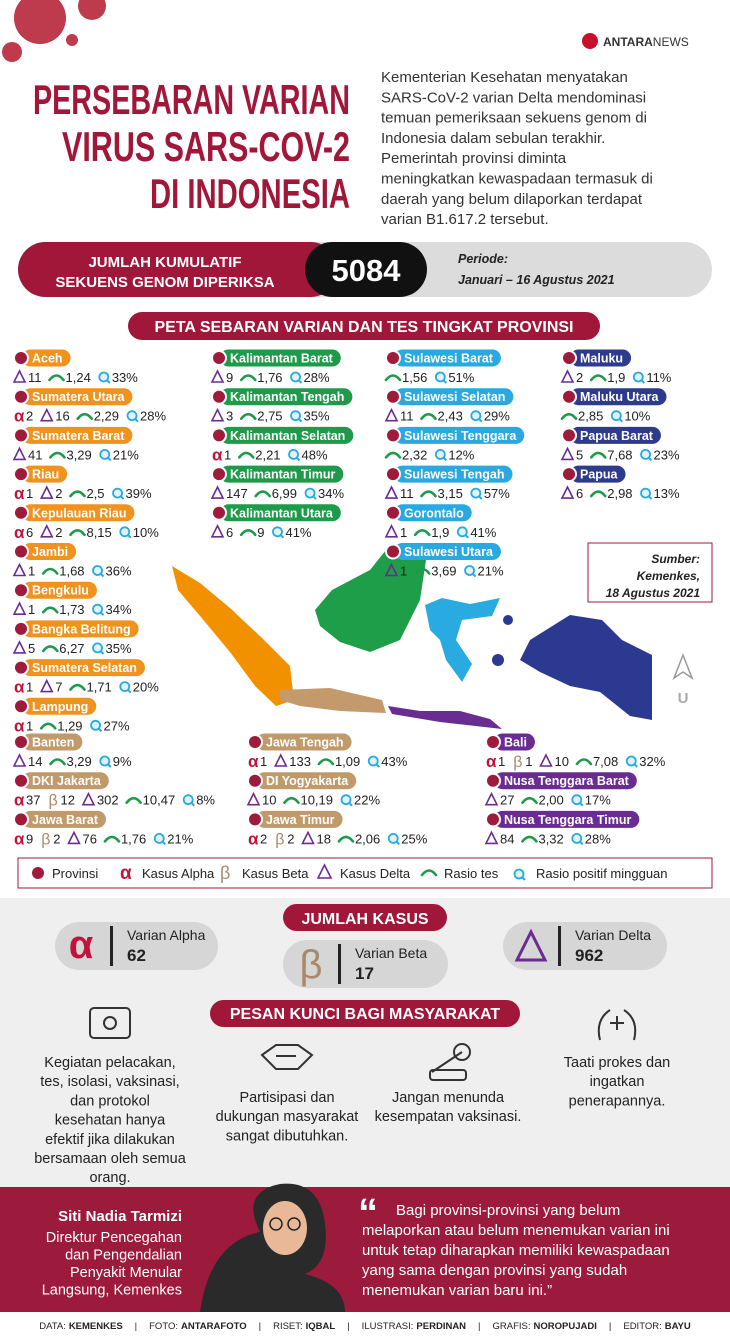 Image resolution: width=730 pixels, height=1338 pixels. I want to click on province-name: Sumatera Utara, so click(78, 397).